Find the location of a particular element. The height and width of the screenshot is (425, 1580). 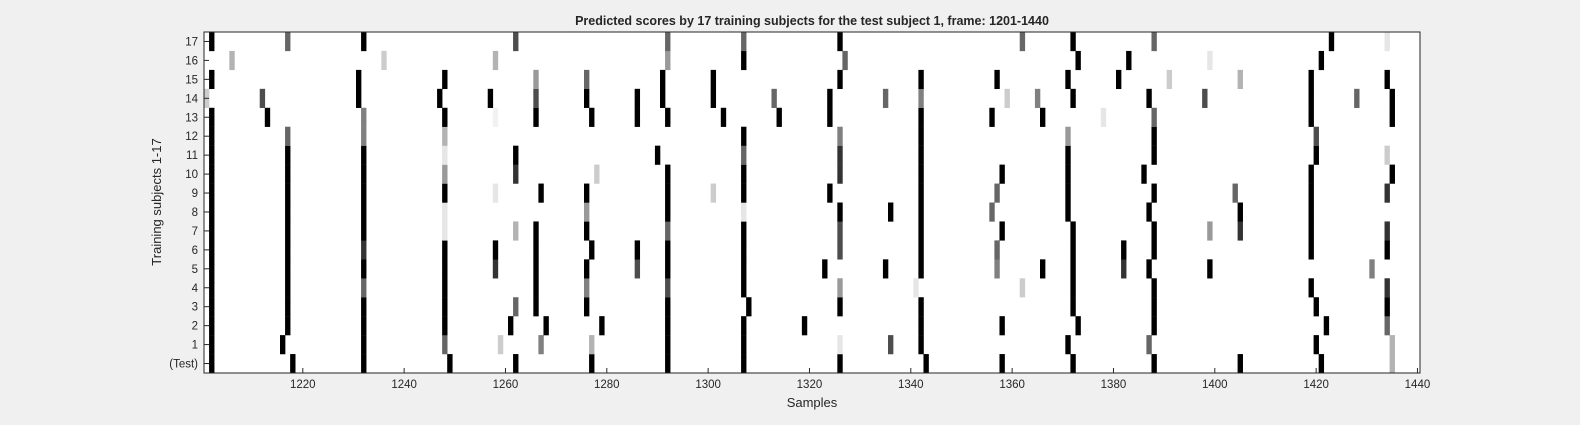

x-tick-label: 1400 is located at coordinates (1215, 385).